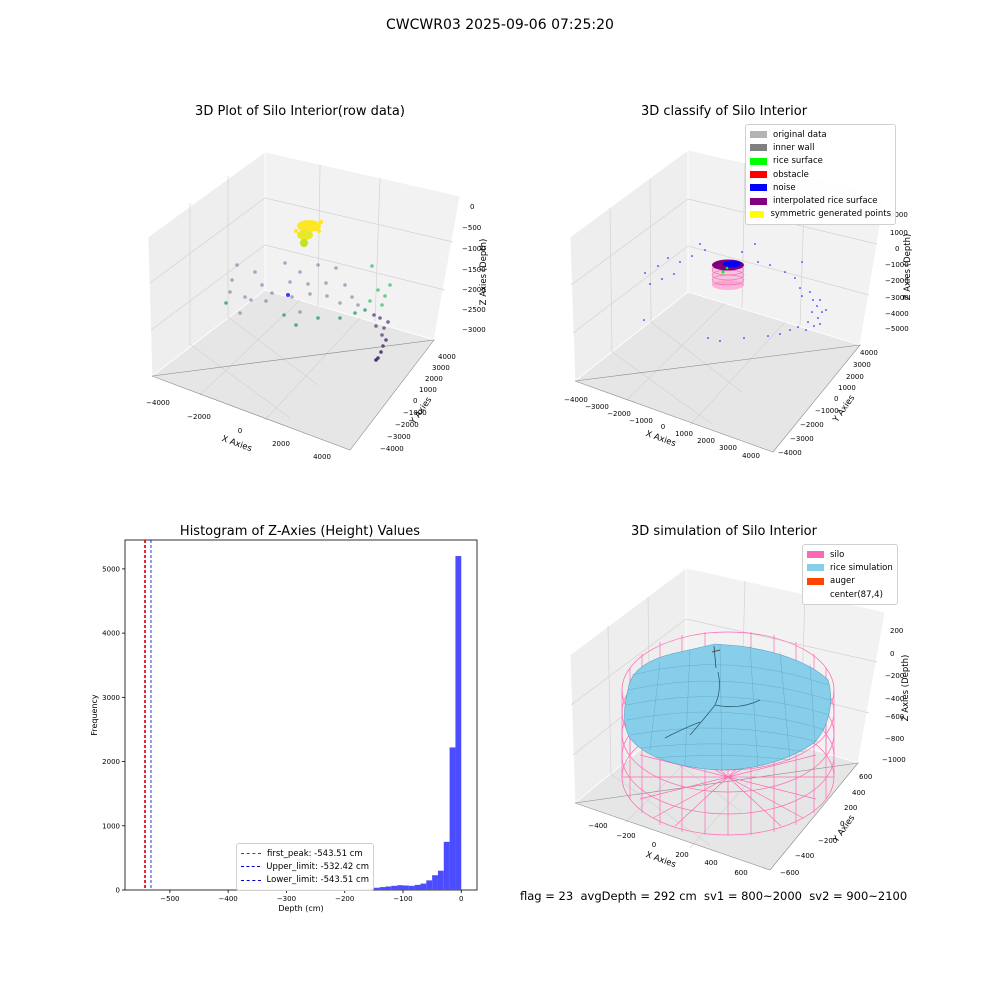  I want to click on raw-ytick: −4000, so click(392, 449).